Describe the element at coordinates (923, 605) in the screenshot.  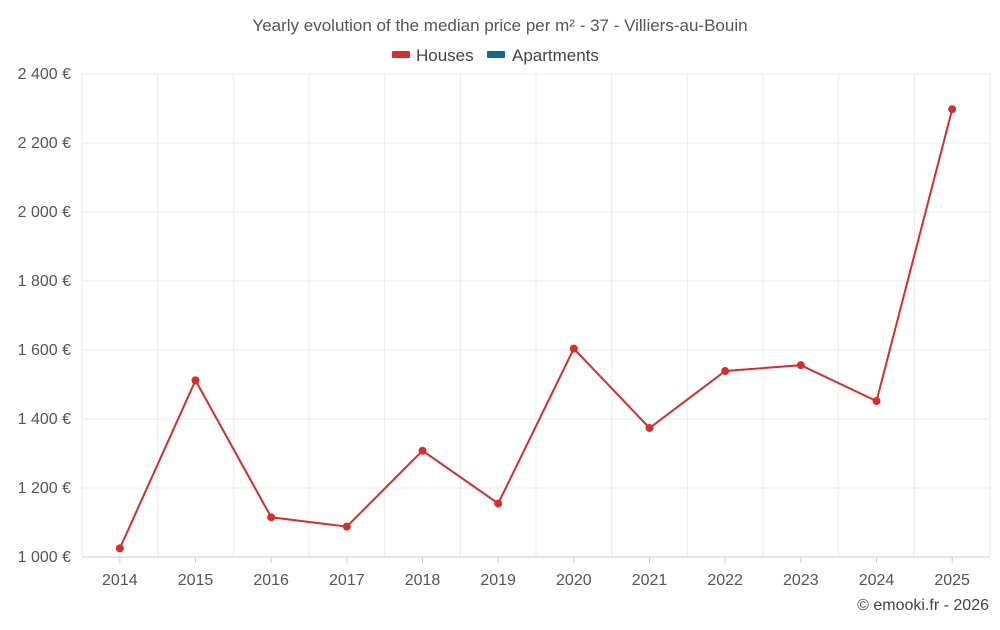
I see `credit-text: © emooki.fr - 2026` at that location.